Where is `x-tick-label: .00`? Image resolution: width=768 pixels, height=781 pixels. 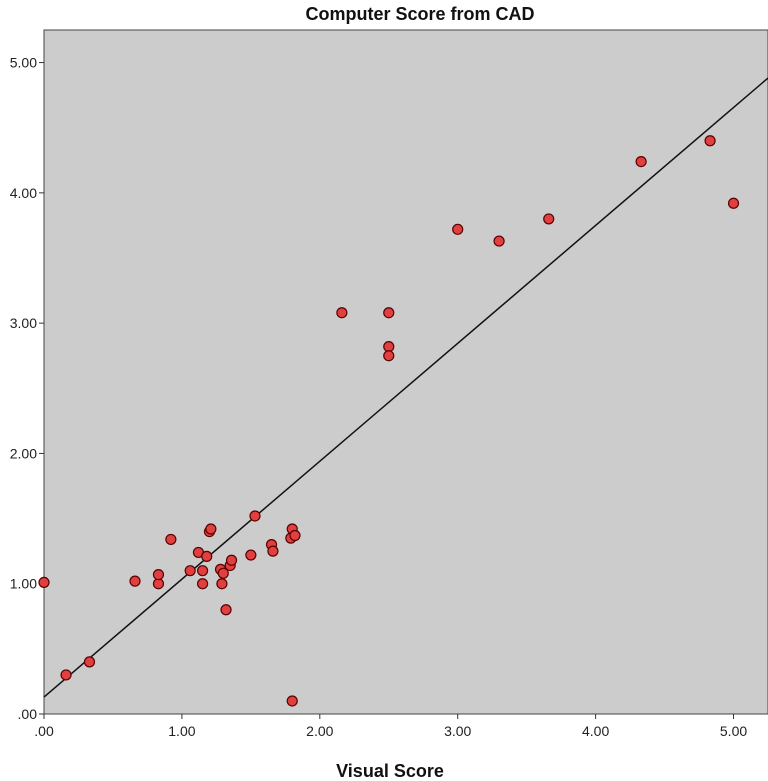 x-tick-label: .00 is located at coordinates (44, 731).